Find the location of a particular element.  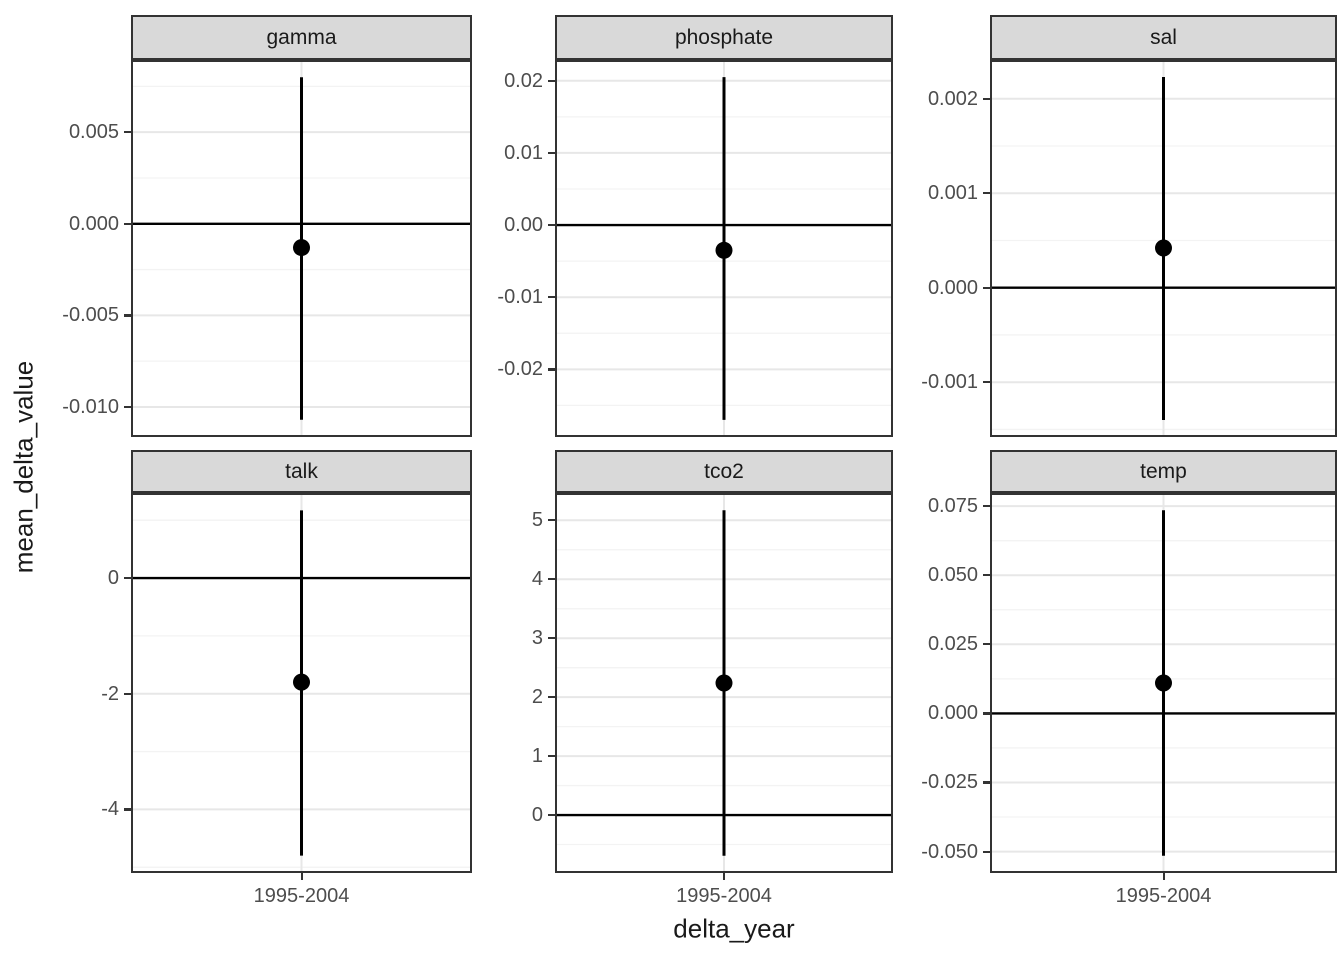

y-tick-label: 0.02 is located at coordinates (523, 80).